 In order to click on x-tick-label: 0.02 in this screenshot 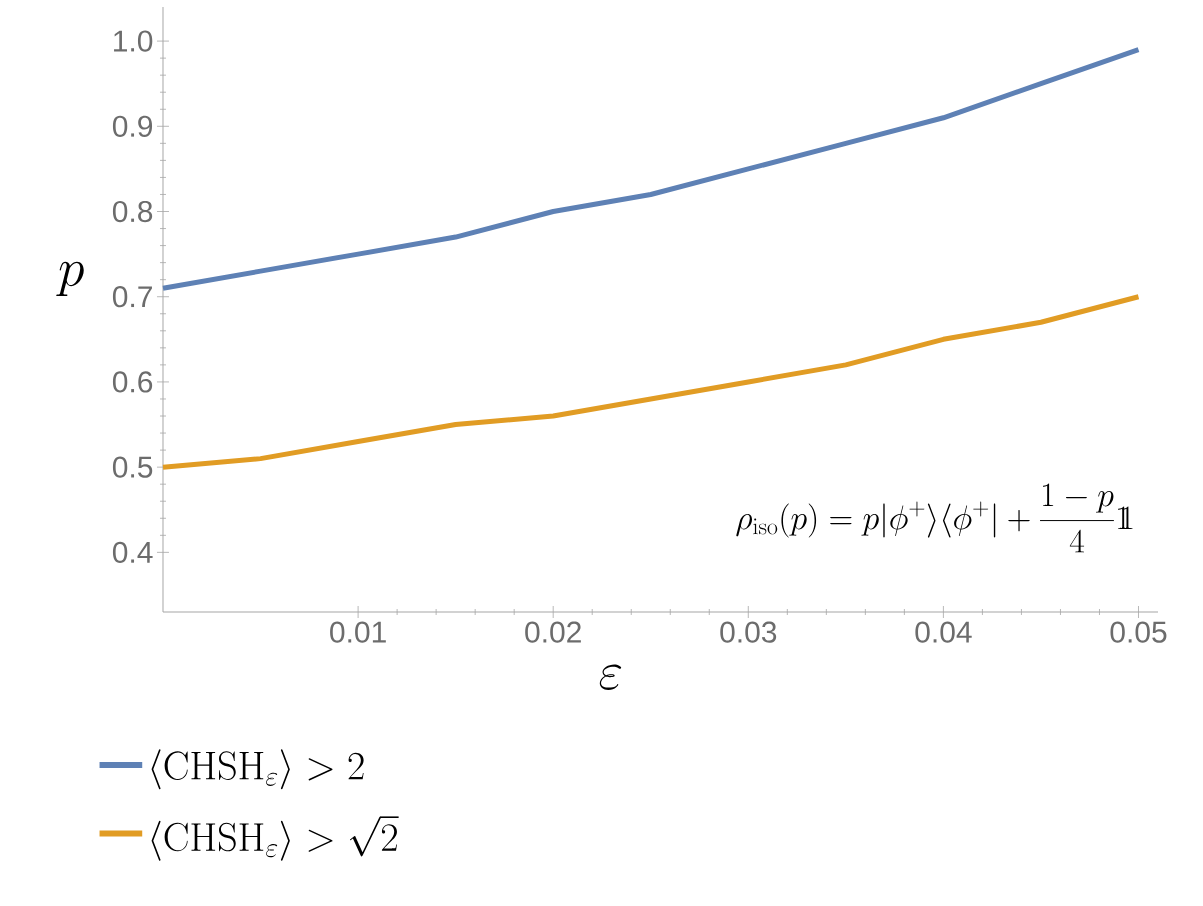, I will do `click(553, 632)`.